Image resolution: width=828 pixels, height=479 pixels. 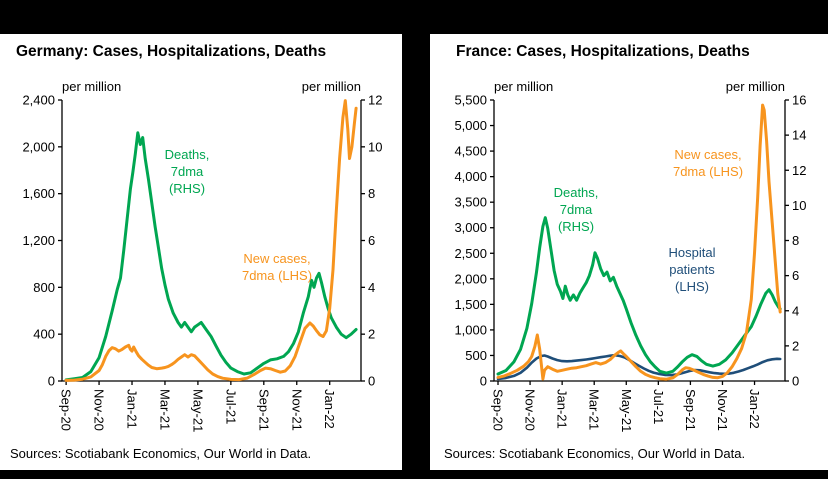 I want to click on svg-text: 5,000, so click(x=470, y=125).